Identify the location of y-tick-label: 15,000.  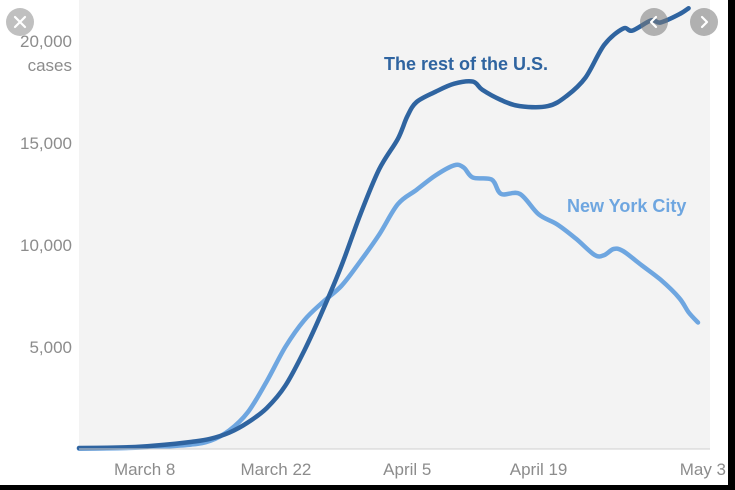
(46, 143).